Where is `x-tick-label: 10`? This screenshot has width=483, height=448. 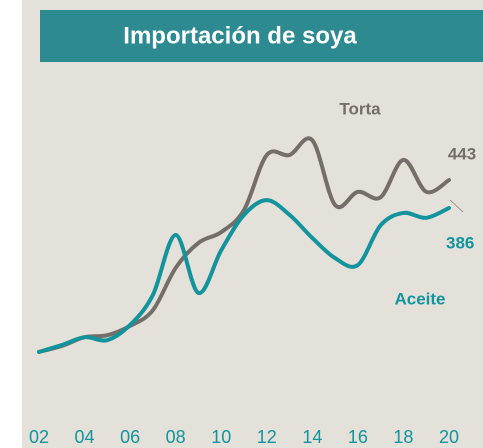 x-tick-label: 10 is located at coordinates (221, 437).